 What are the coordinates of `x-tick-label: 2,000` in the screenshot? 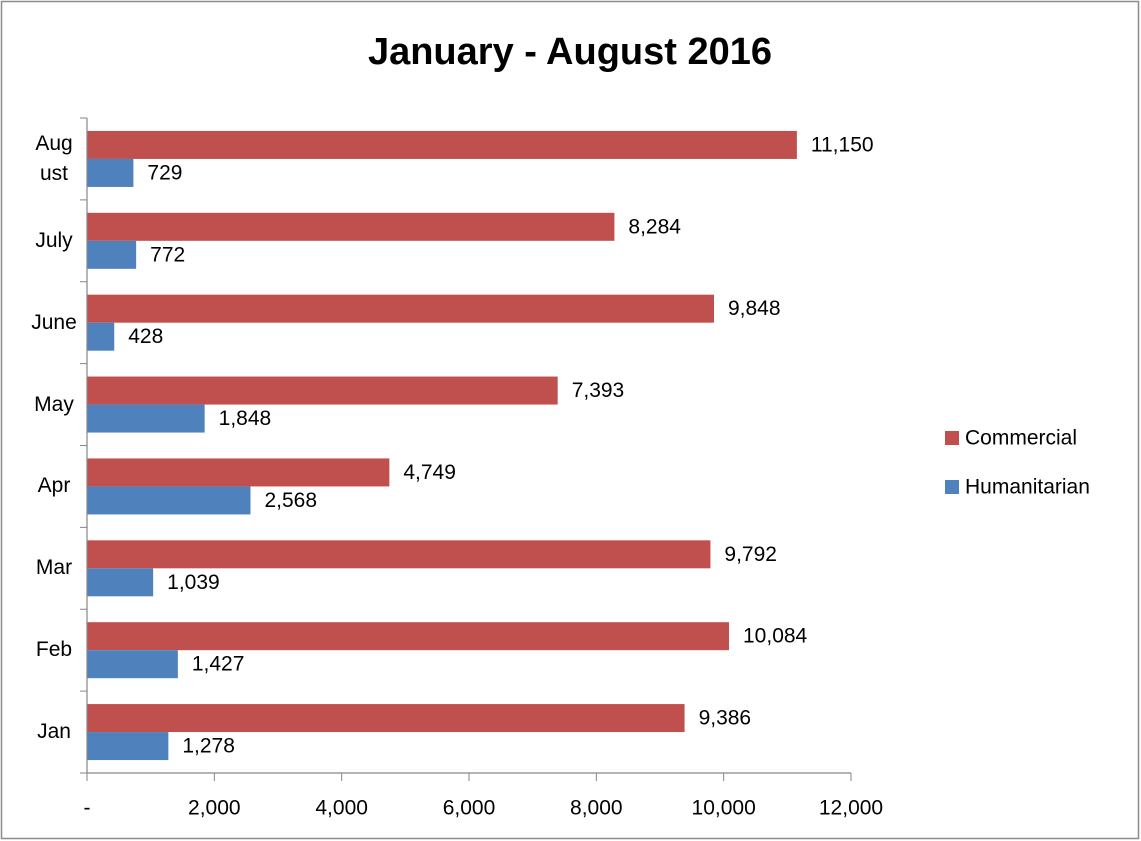 It's located at (214, 808).